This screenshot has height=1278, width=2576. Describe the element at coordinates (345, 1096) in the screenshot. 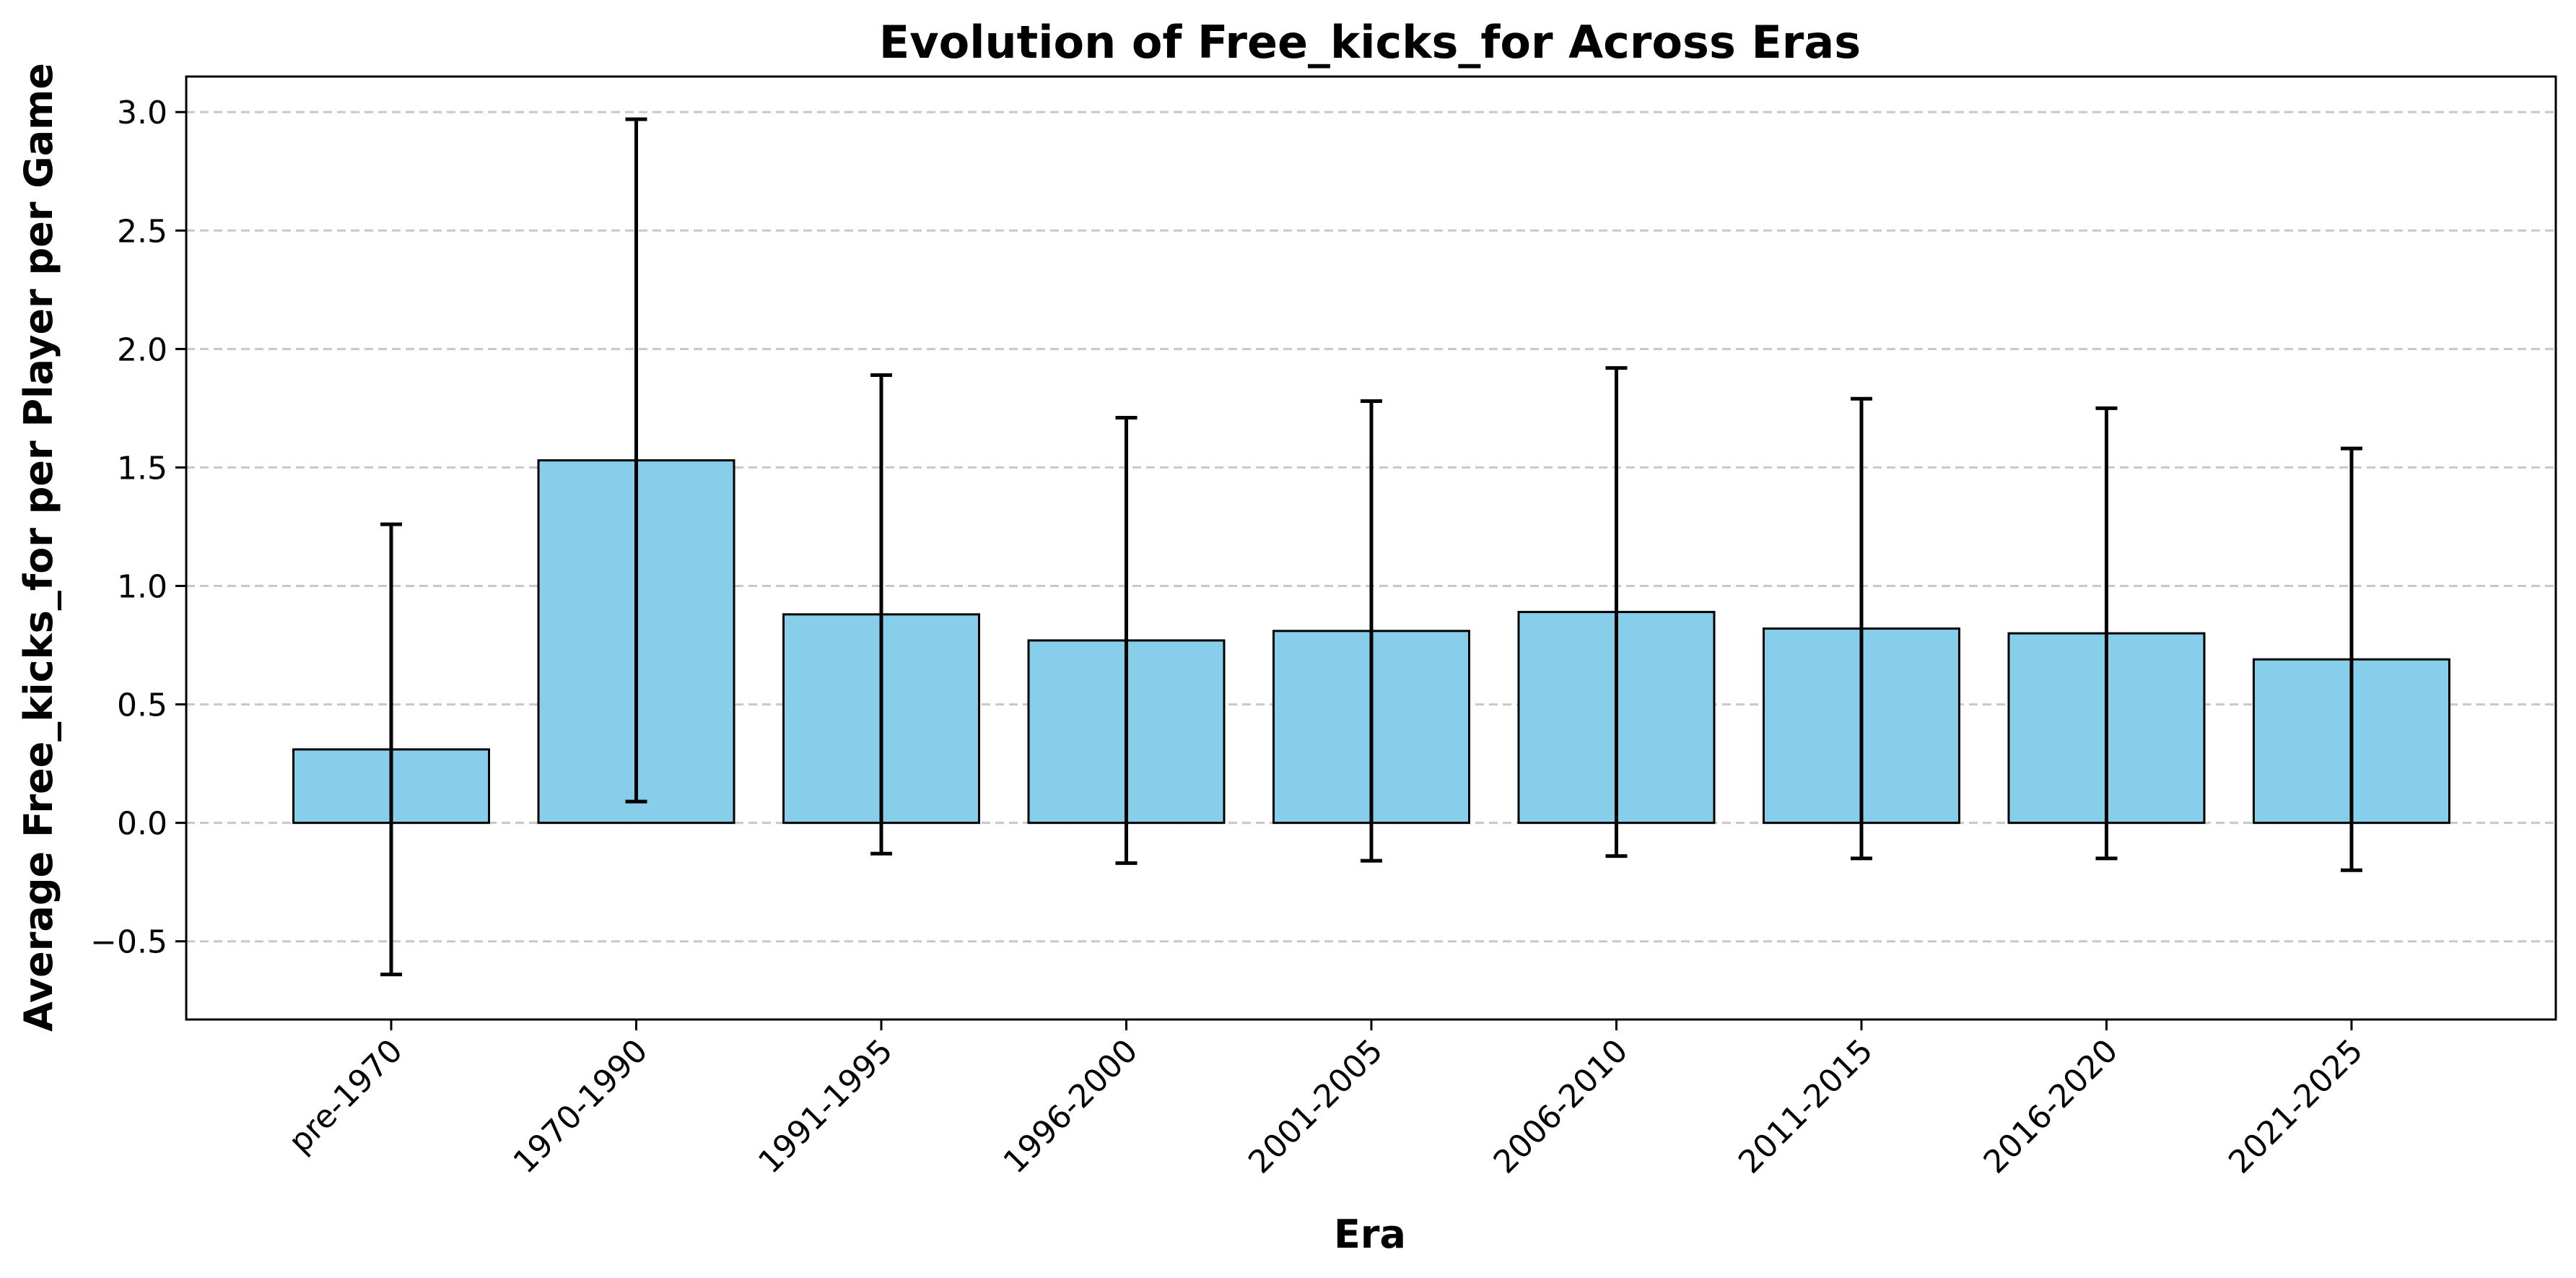

I see `x-tick-label: pre-1970` at that location.